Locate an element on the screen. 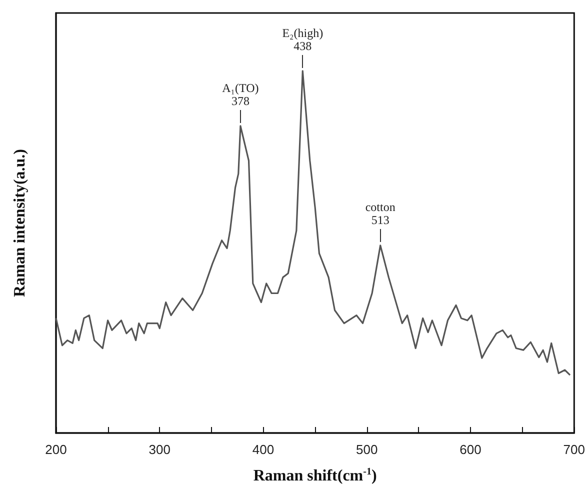 The height and width of the screenshot is (489, 588). annotation: A₁(TO) 378 is located at coordinates (240, 94).